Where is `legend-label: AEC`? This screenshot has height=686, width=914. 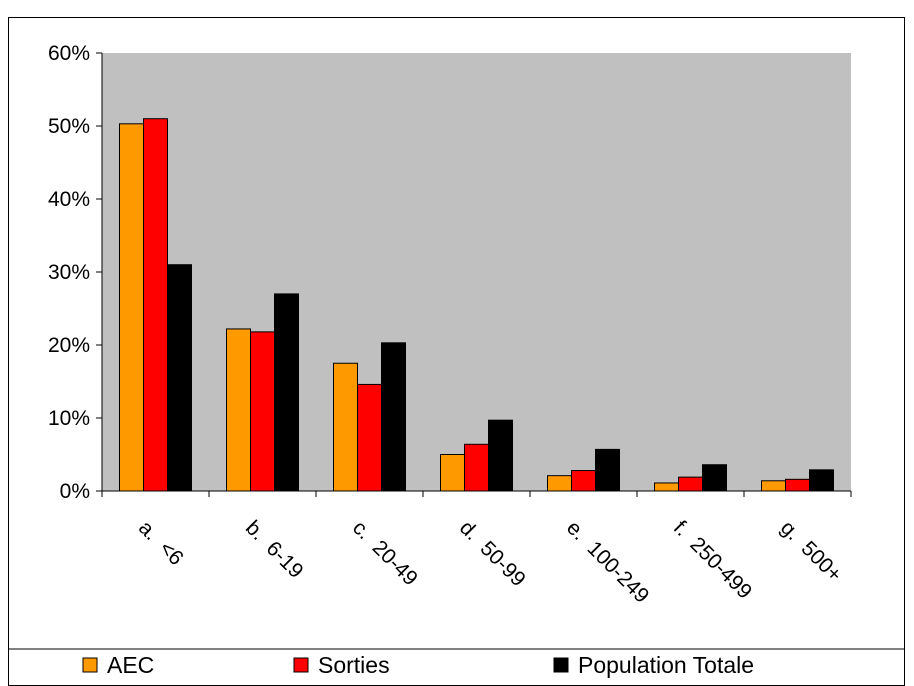 legend-label: AEC is located at coordinates (130, 665).